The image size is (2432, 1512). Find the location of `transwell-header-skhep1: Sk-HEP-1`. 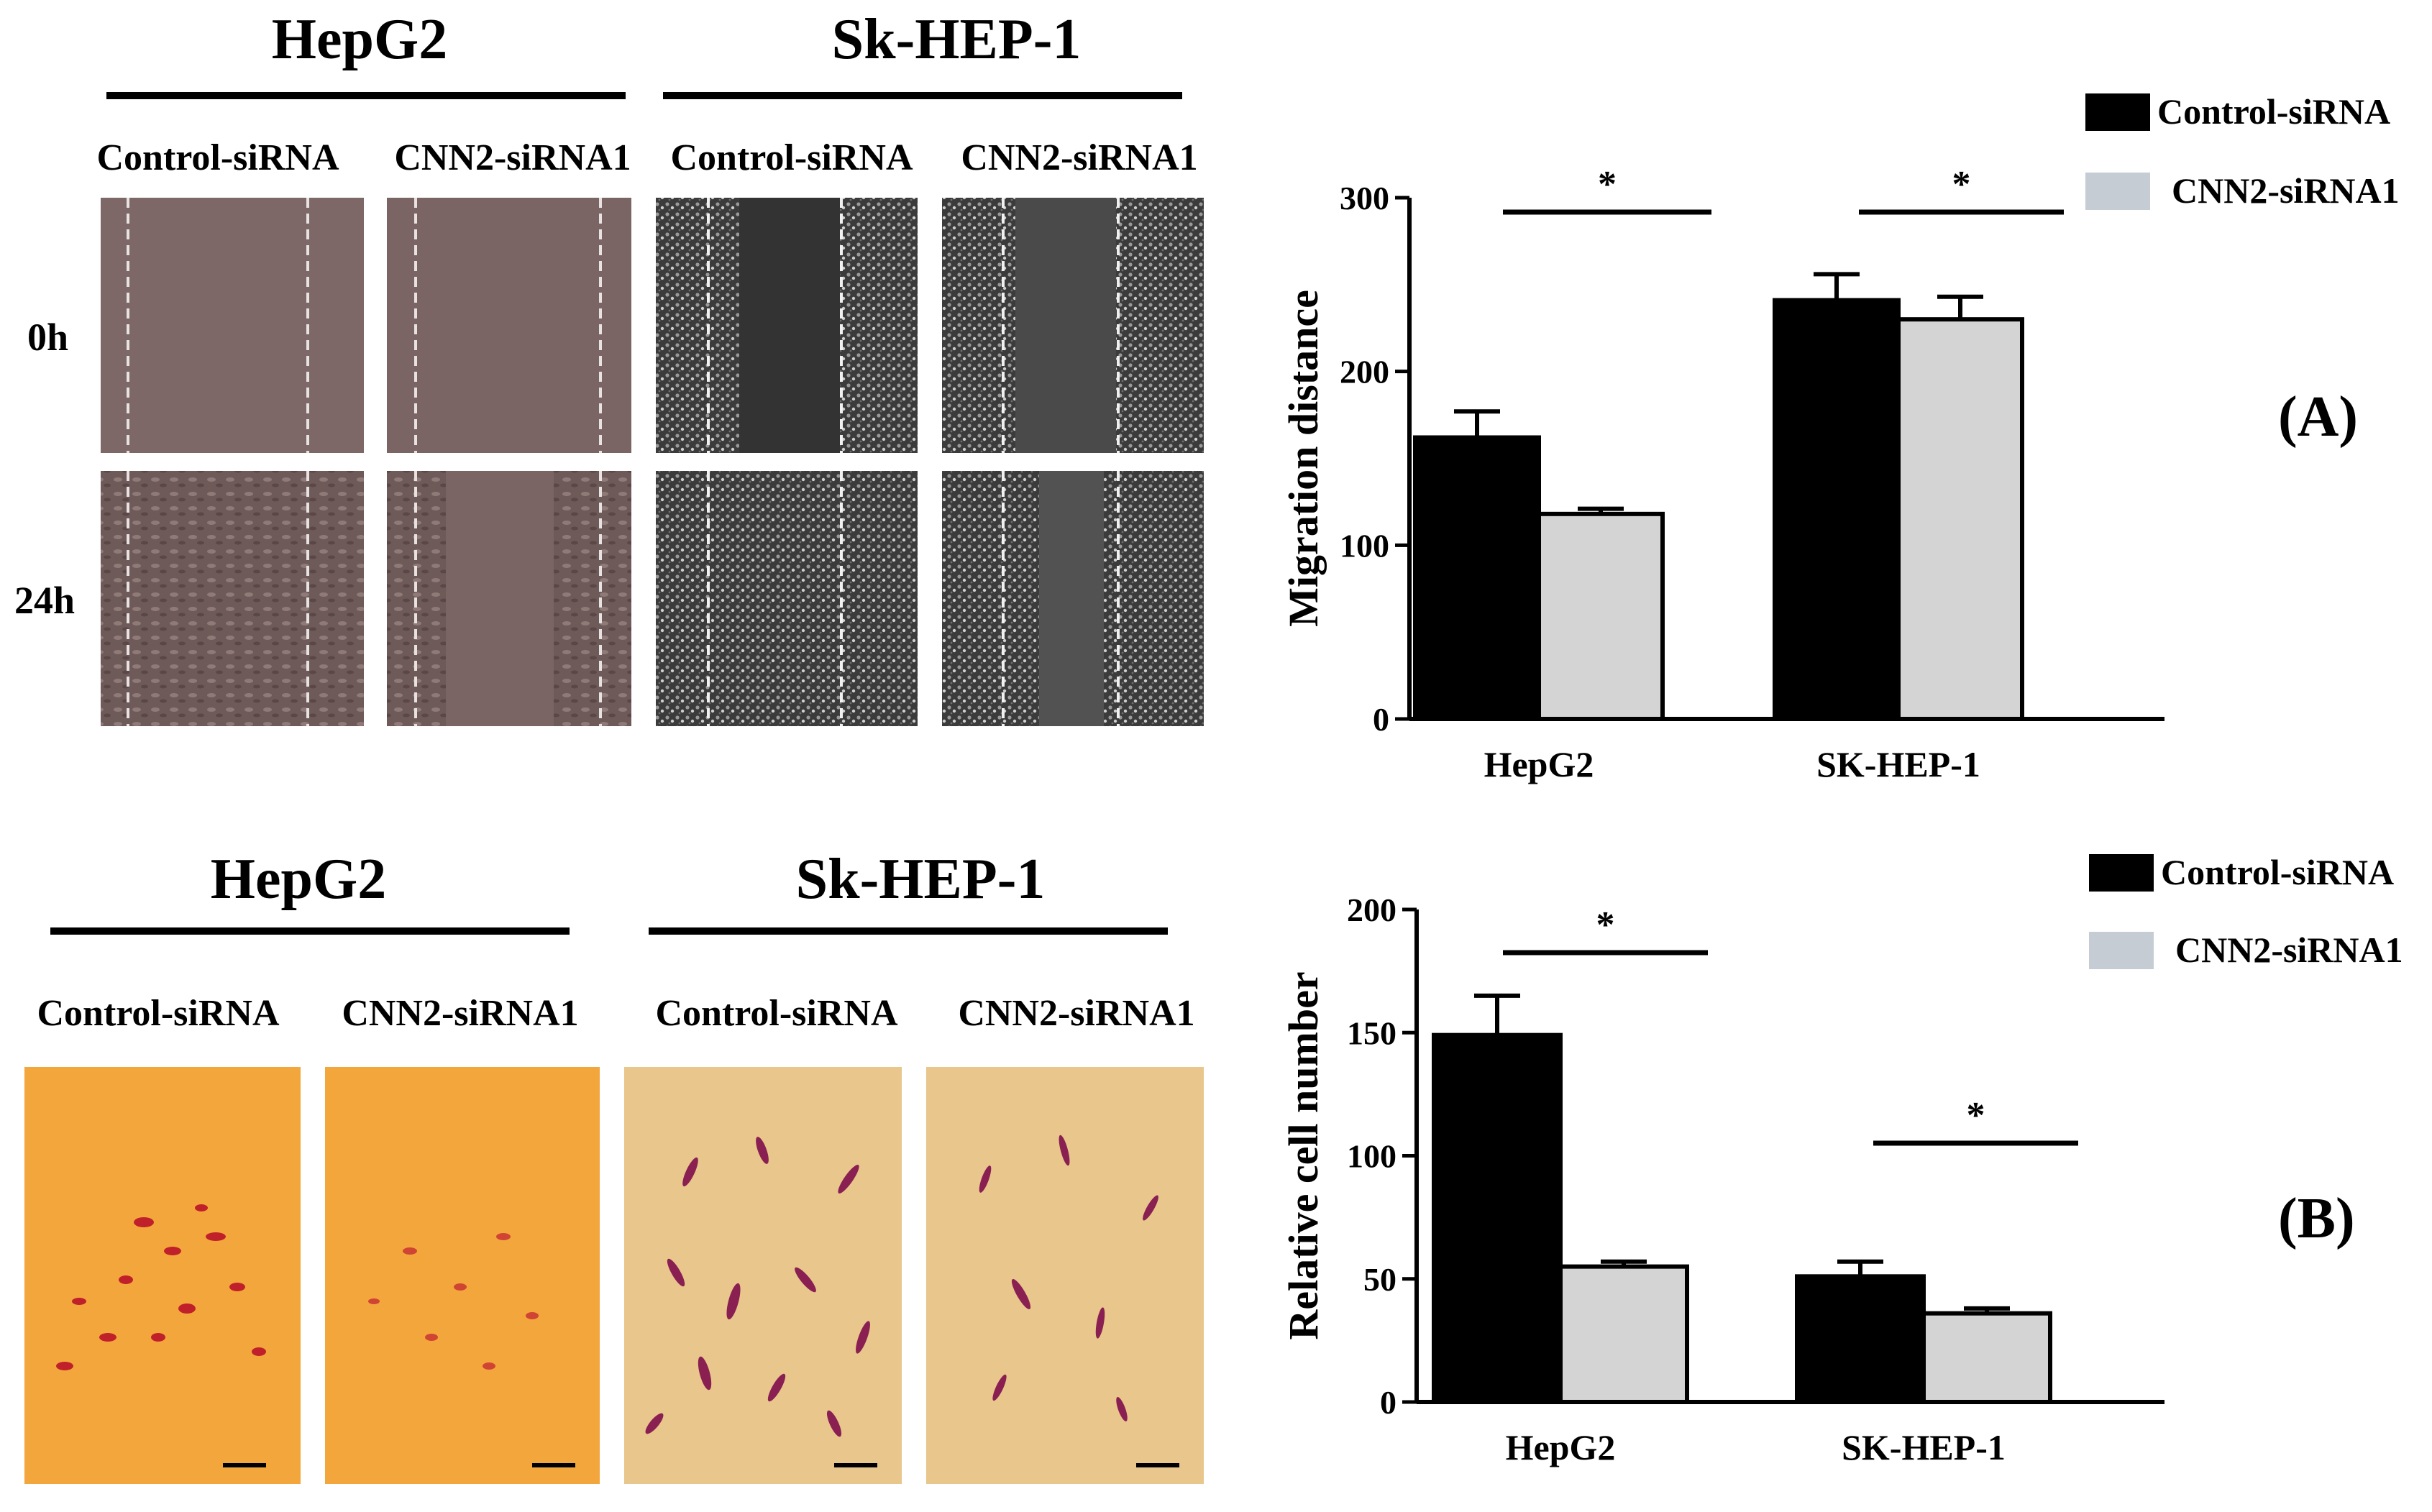

transwell-header-skhep1: Sk-HEP-1 is located at coordinates (920, 879).